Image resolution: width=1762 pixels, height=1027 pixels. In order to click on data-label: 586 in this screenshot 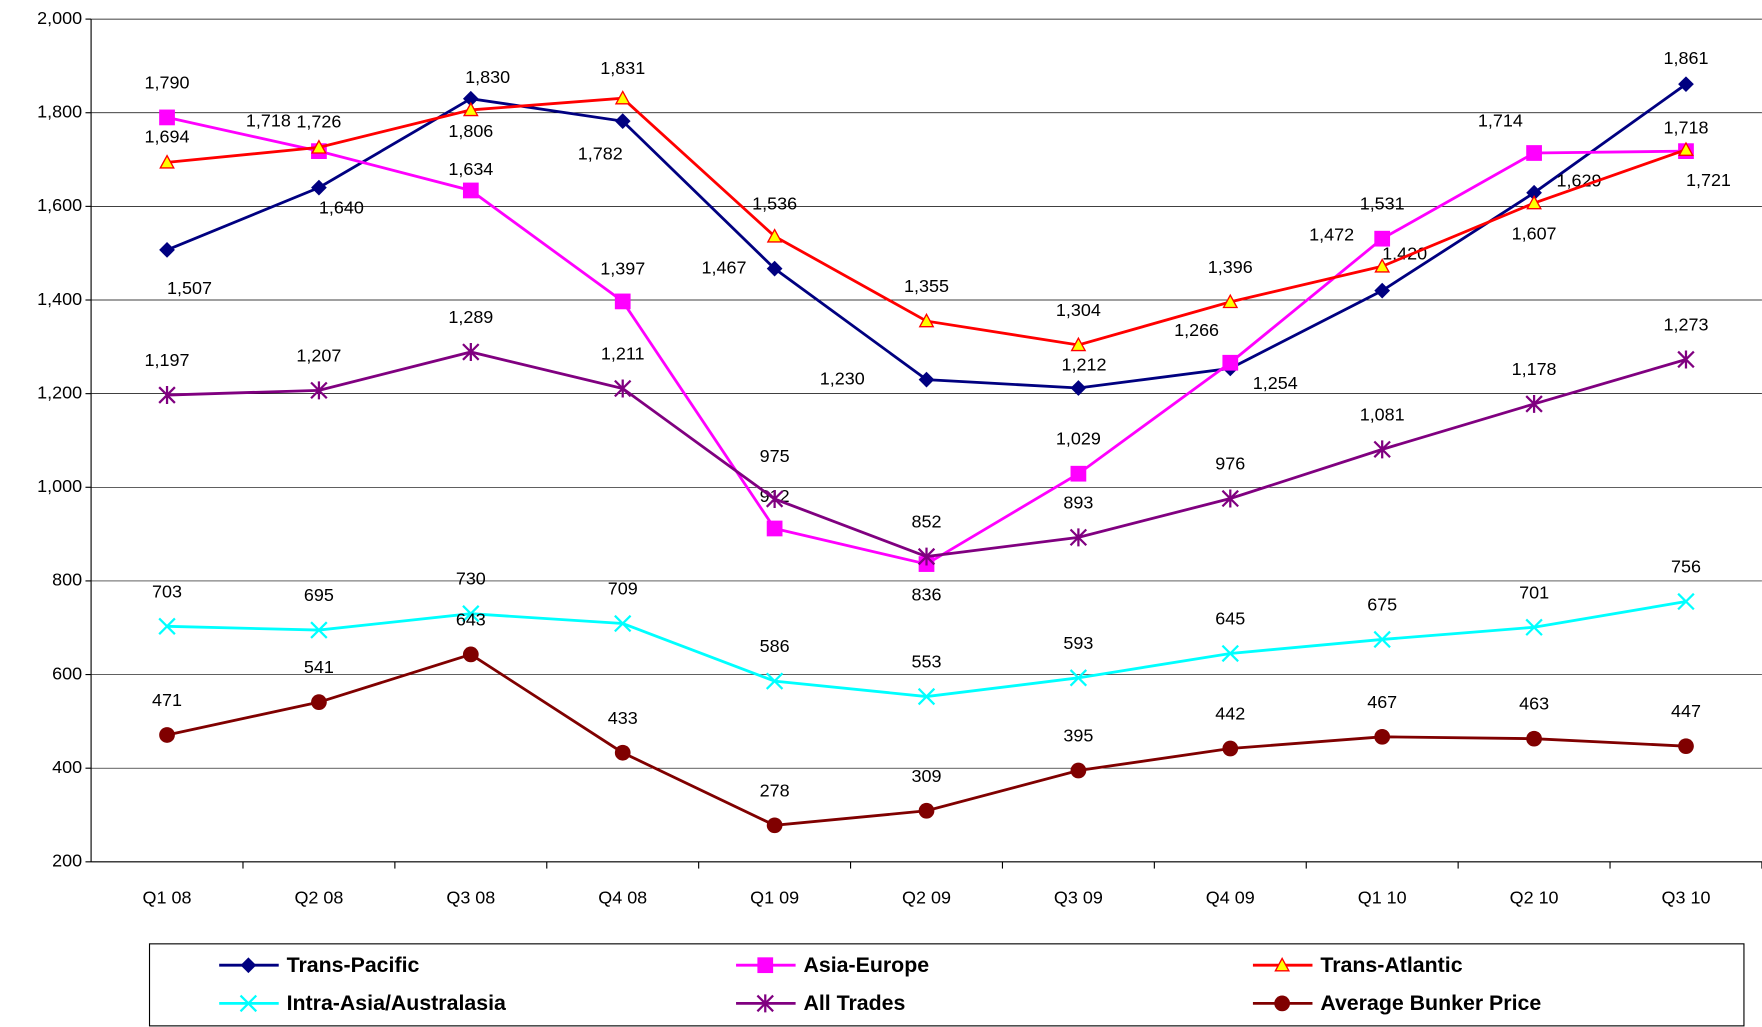, I will do `click(775, 646)`.